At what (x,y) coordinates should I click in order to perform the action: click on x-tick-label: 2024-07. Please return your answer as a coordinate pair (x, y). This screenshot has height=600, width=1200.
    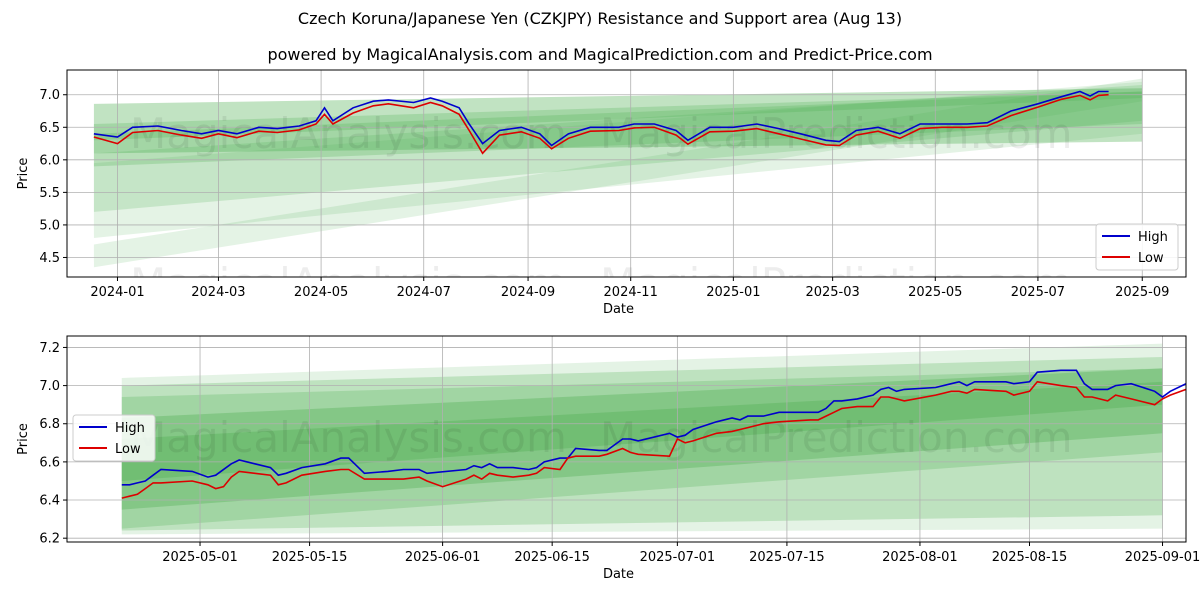
    Looking at the image, I should click on (424, 292).